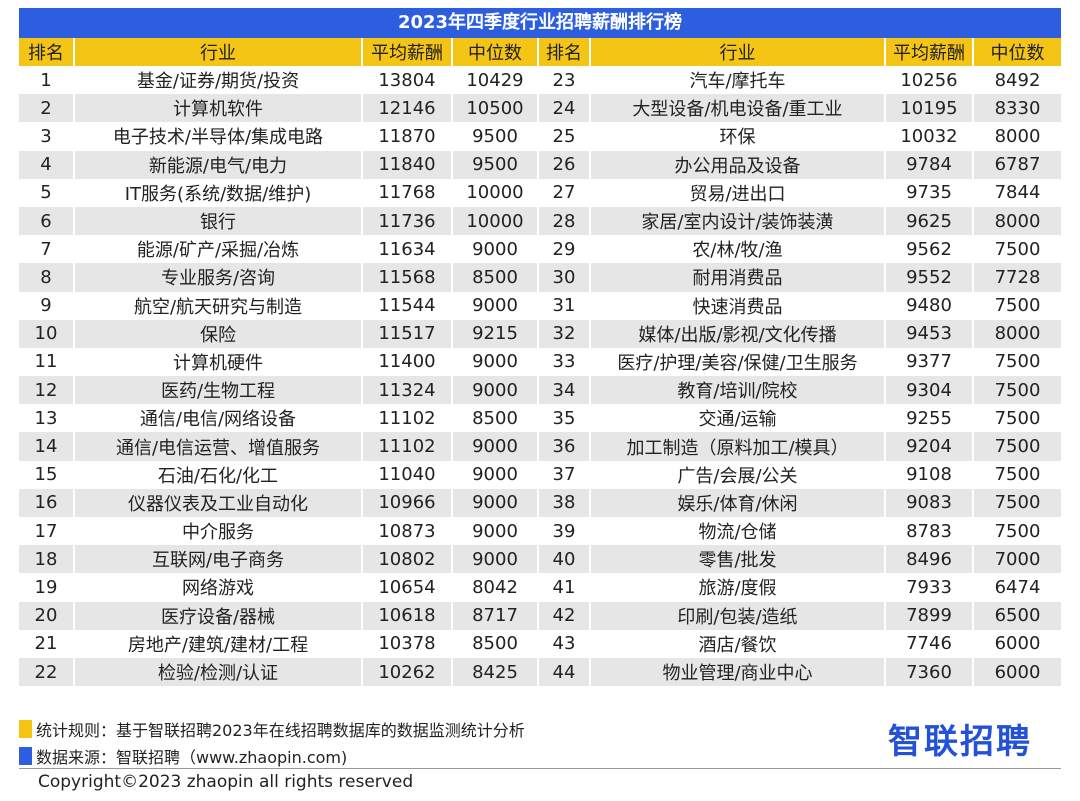 This screenshot has height=801, width=1080. Describe the element at coordinates (495, 136) in the screenshot. I see `cell-median: 9500` at that location.